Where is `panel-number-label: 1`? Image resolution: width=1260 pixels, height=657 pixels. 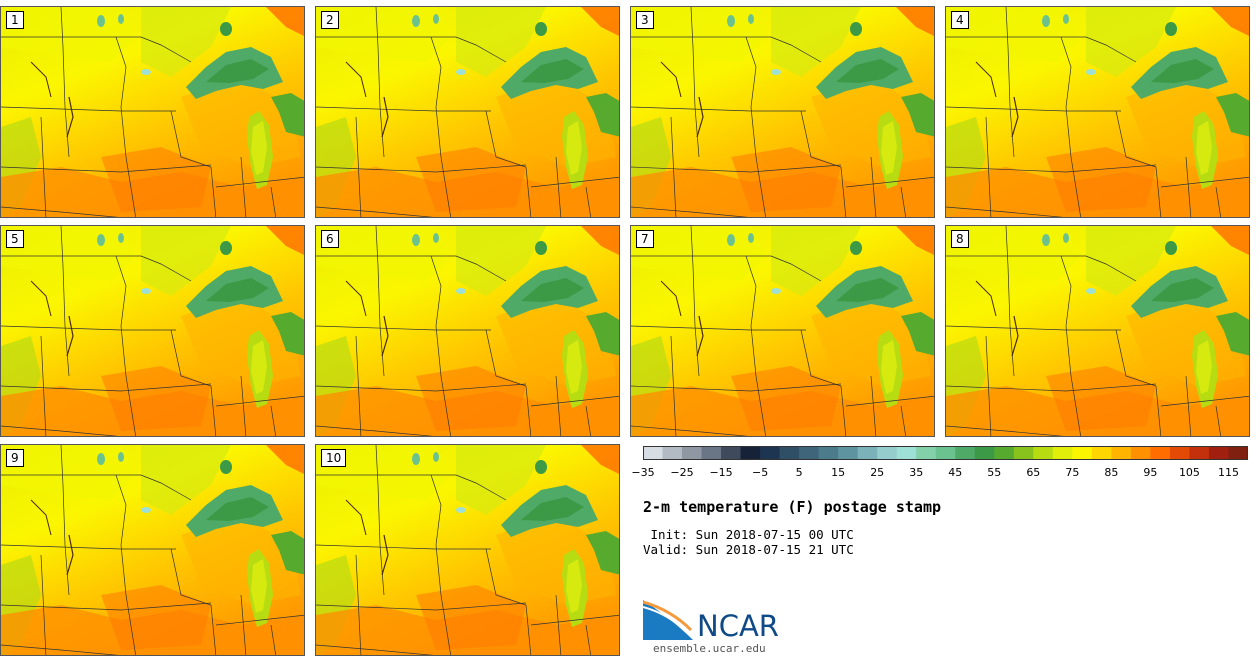 panel-number-label: 1 is located at coordinates (15, 20).